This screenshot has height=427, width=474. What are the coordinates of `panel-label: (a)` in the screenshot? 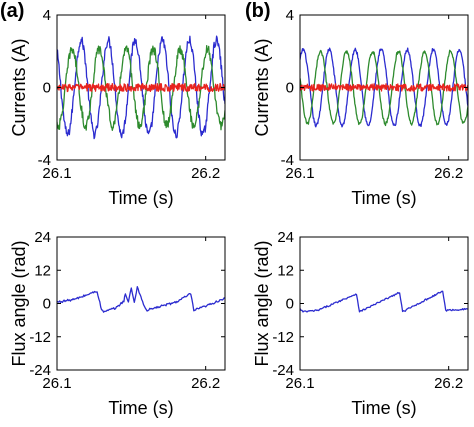 It's located at (12, 11).